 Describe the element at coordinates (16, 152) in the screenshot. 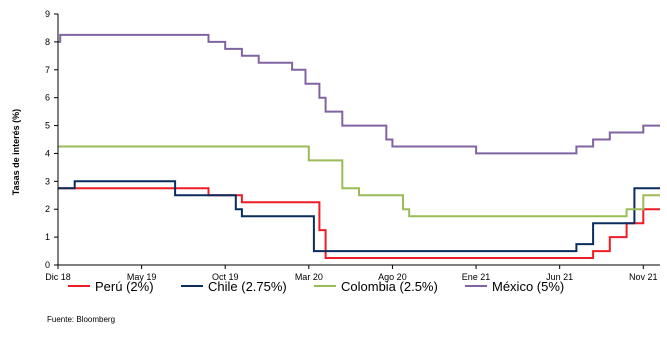

I see `y-axis-title: Tasas de interés (%)` at that location.